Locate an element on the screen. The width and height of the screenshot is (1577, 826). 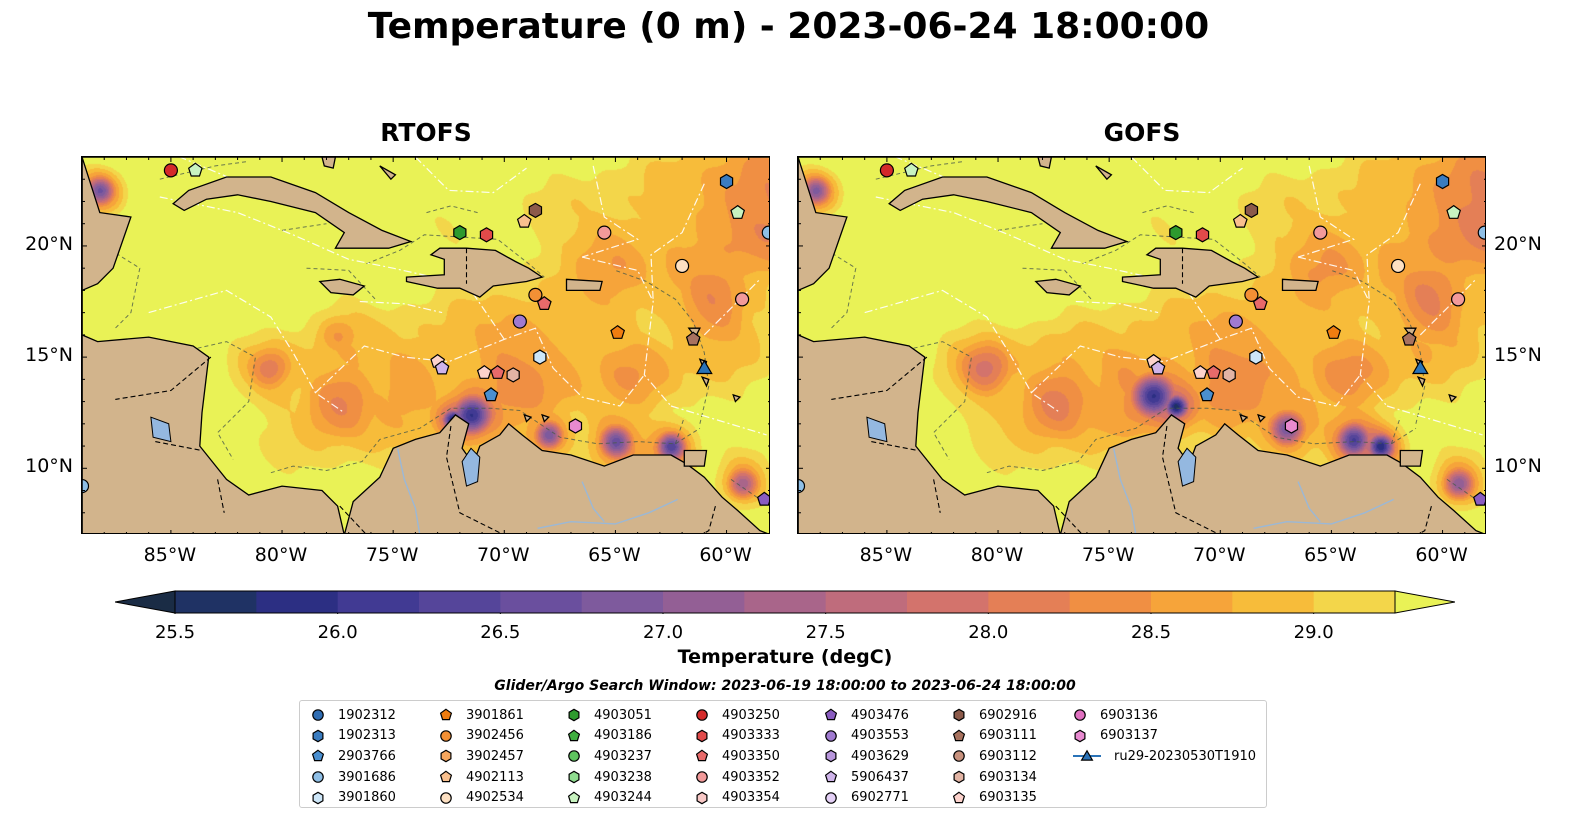
panel-title-rtofs: RTOFS is located at coordinates (426, 132).